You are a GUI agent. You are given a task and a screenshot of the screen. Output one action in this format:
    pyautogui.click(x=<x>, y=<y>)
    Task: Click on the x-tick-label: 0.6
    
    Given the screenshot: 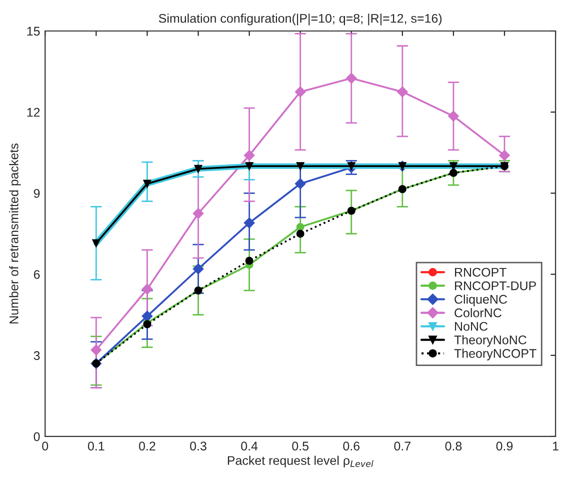 What is the action you would take?
    pyautogui.click(x=351, y=446)
    